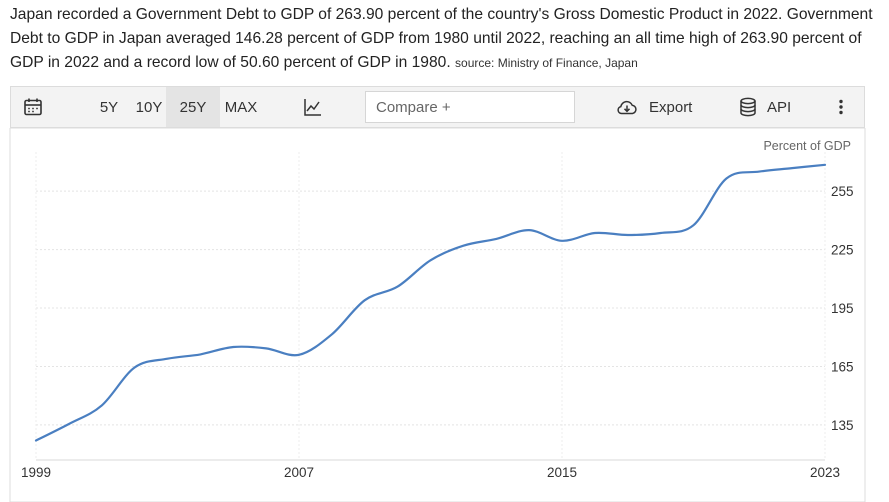  What do you see at coordinates (807, 146) in the screenshot?
I see `unit-label: Percent of GDP` at bounding box center [807, 146].